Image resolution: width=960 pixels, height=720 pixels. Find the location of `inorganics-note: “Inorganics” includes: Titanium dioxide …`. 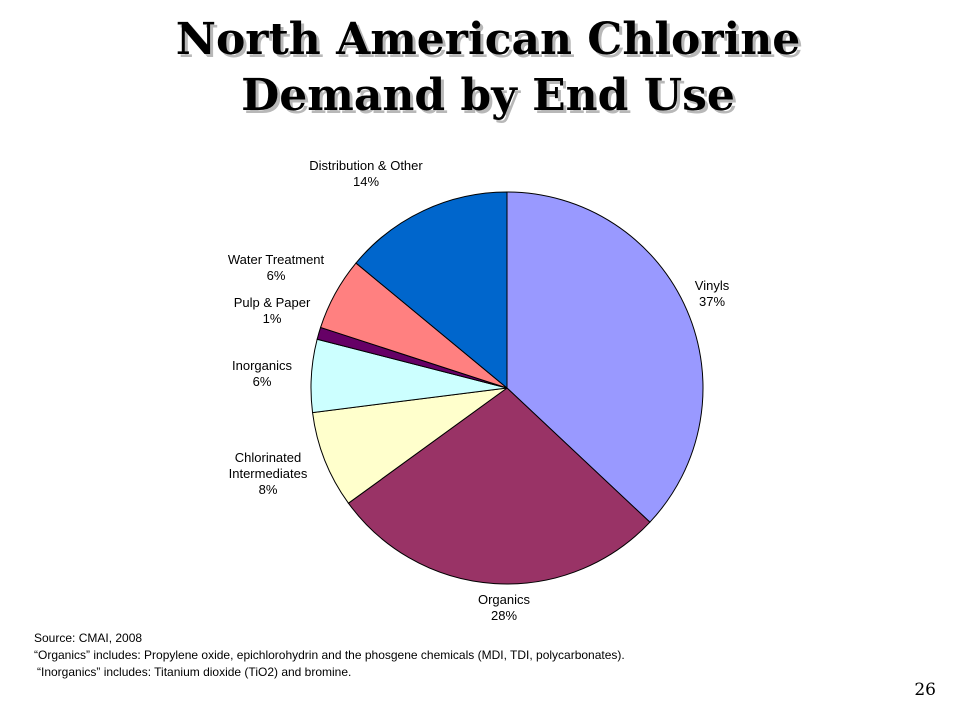

inorganics-note: “Inorganics” includes: Titanium dioxide … is located at coordinates (194, 672).